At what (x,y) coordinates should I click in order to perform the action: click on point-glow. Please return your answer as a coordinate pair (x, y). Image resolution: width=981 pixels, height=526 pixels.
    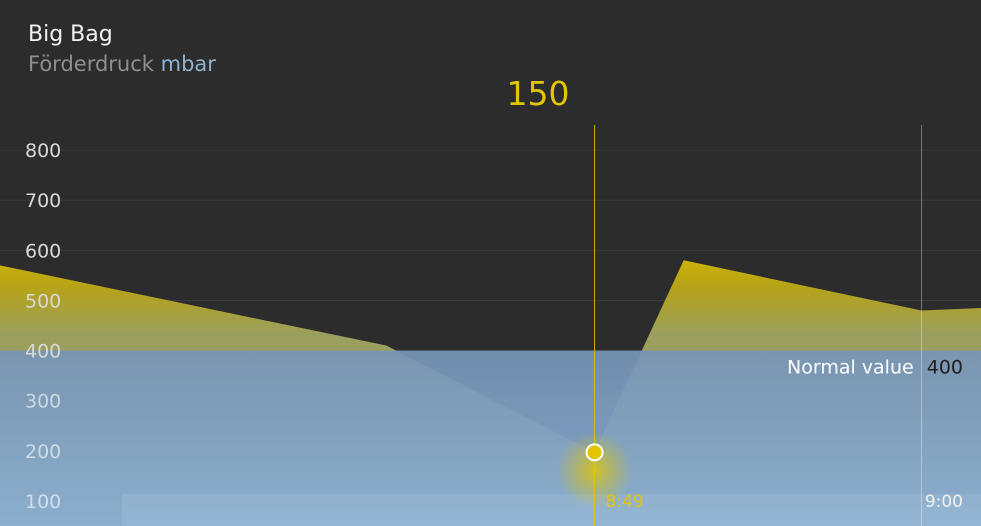
    Looking at the image, I should click on (594, 470).